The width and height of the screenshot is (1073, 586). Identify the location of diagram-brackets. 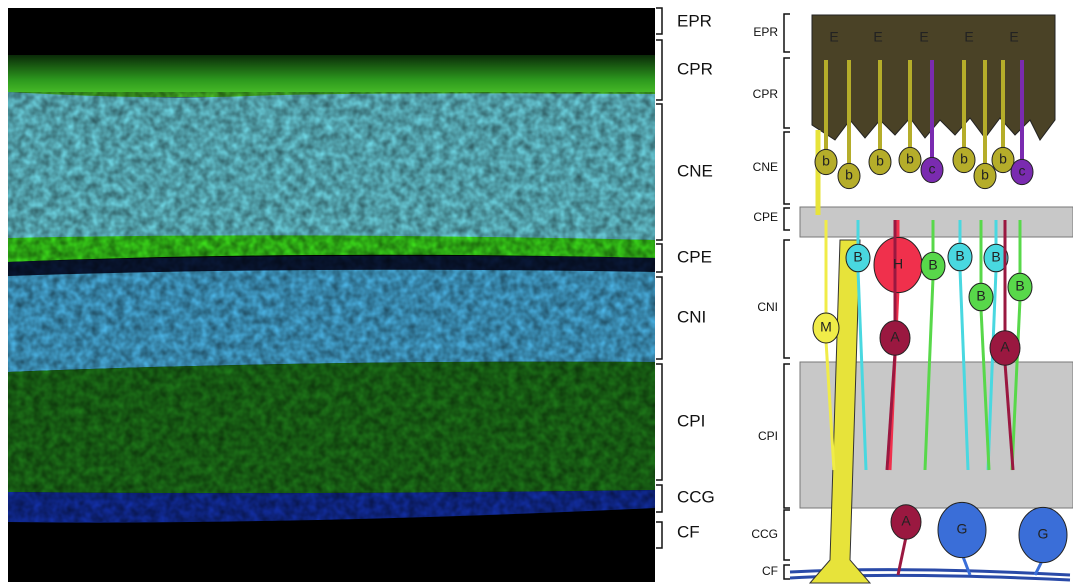
(786, 296).